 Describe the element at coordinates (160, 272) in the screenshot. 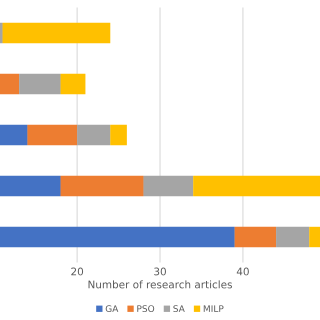

I see `x-tick-label: 30` at that location.